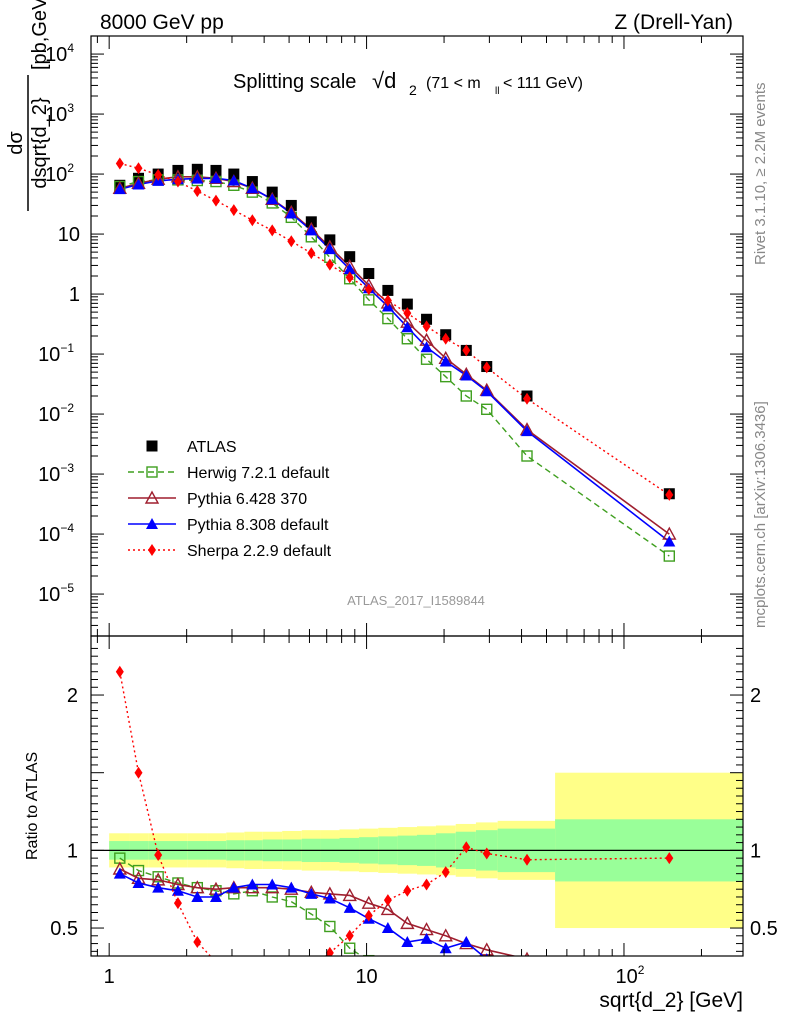 The height and width of the screenshot is (1024, 786). What do you see at coordinates (59, 53) in the screenshot?
I see `y-tick-label-main: 10⁴` at bounding box center [59, 53].